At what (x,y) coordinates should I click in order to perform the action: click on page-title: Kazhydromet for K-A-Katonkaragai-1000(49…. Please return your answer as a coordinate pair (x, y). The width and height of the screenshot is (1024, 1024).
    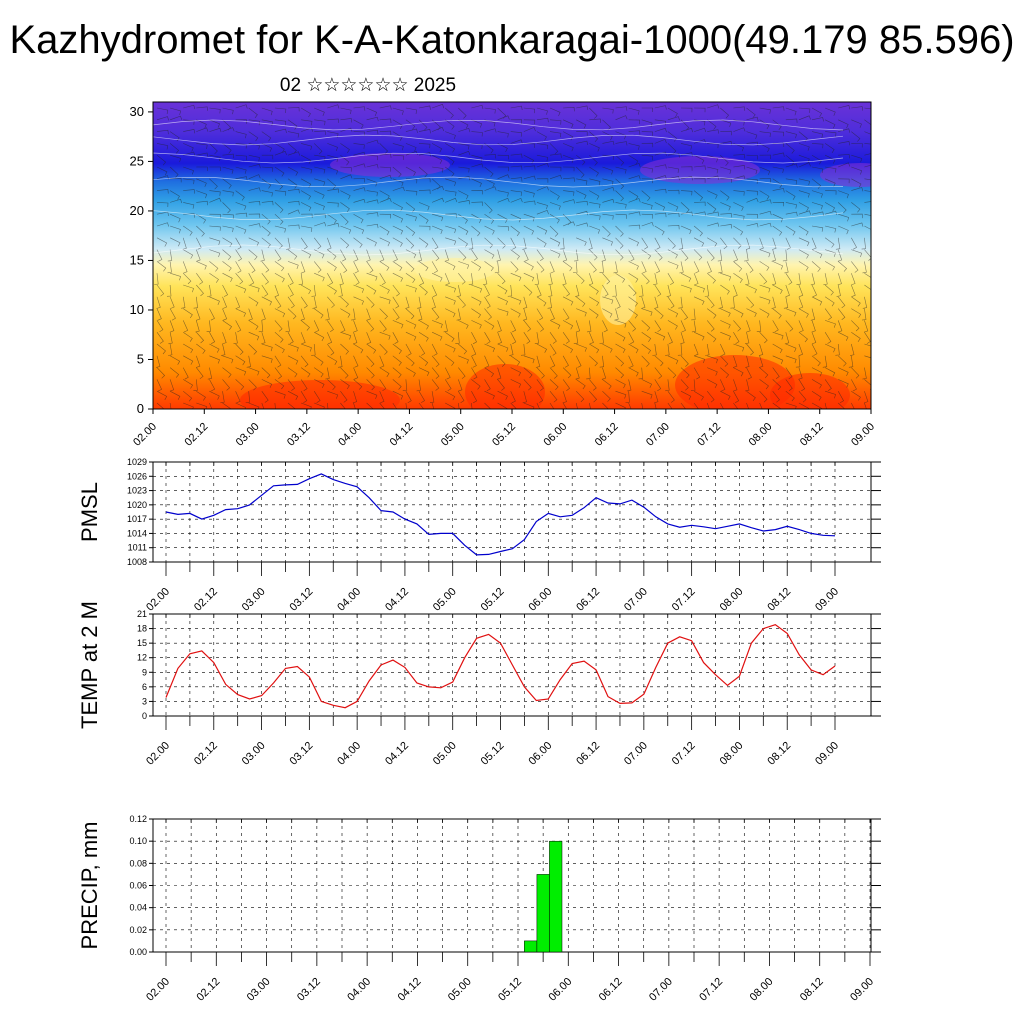
    Looking at the image, I should click on (512, 40).